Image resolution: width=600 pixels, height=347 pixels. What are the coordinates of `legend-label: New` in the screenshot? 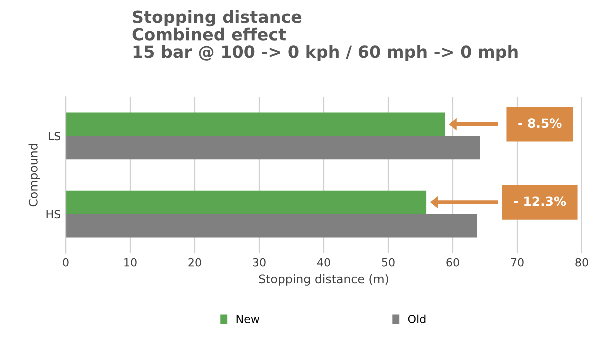 It's located at (248, 319).